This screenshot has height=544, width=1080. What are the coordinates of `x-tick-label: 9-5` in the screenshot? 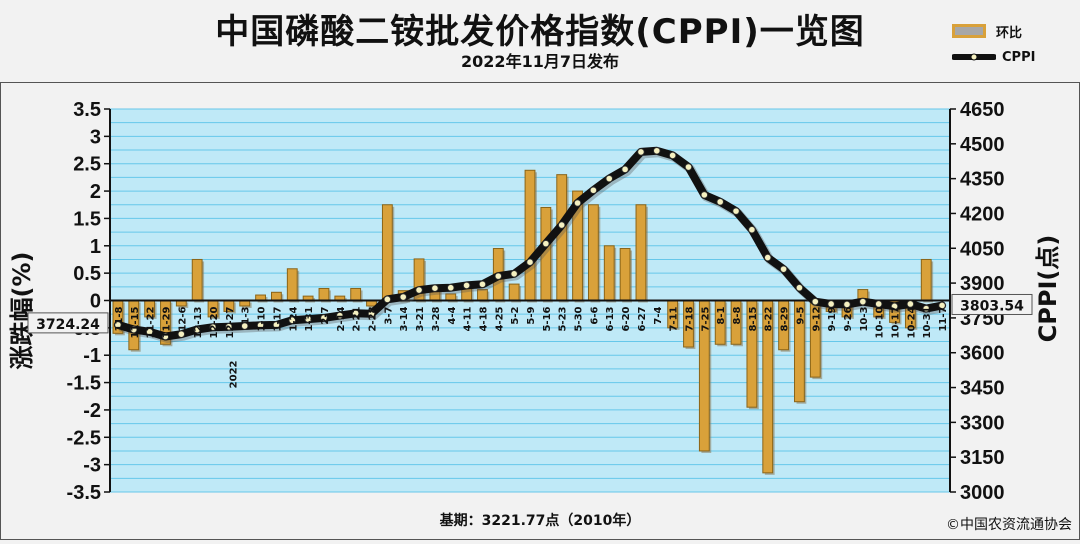 It's located at (800, 315).